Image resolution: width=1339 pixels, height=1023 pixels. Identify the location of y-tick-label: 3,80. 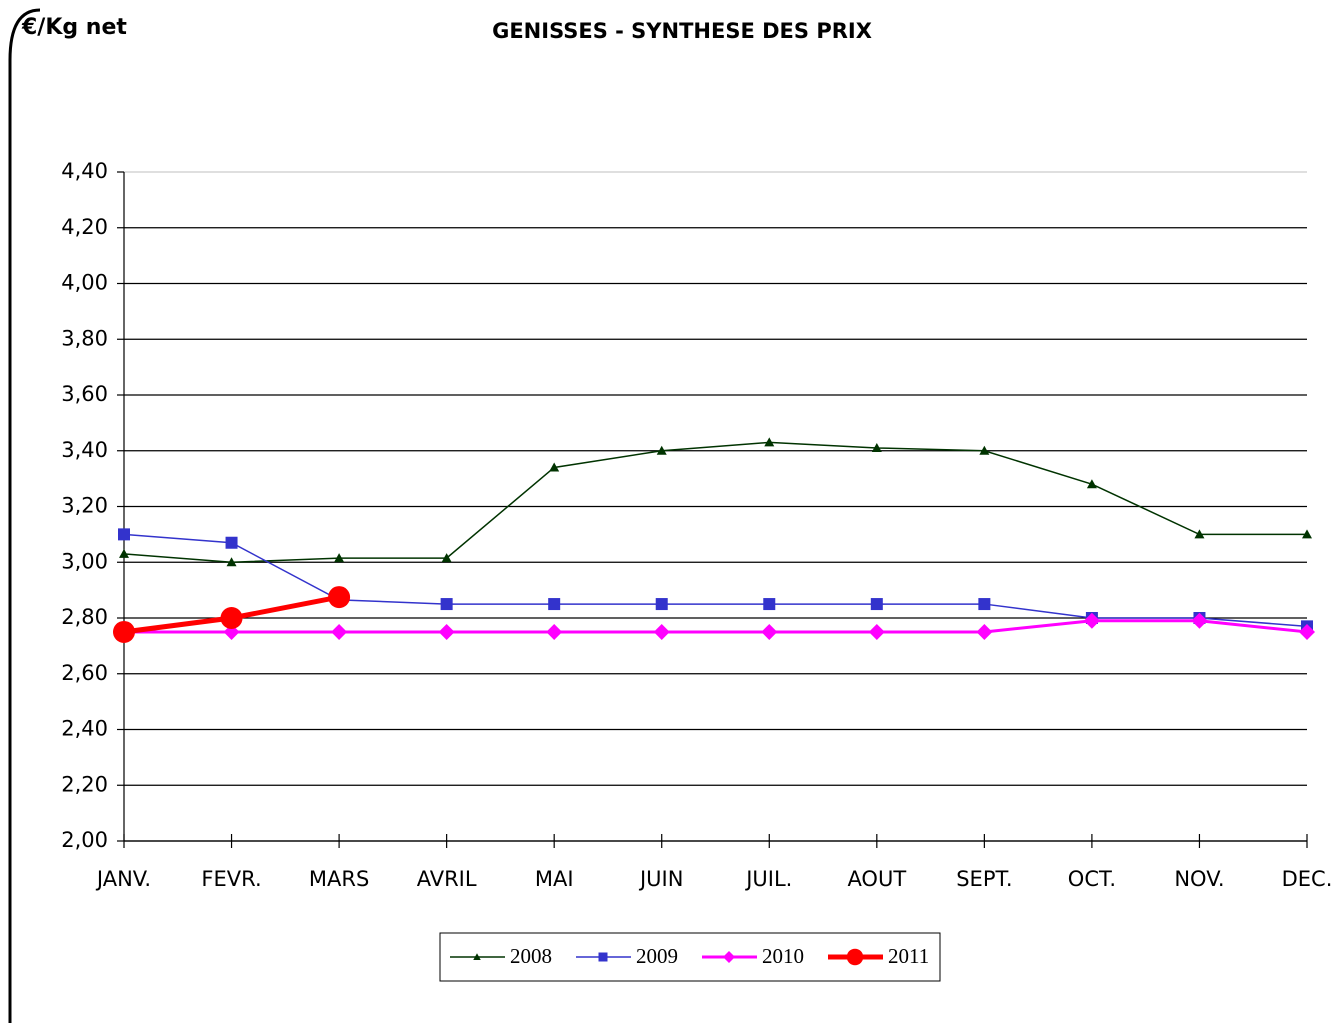
(84, 338).